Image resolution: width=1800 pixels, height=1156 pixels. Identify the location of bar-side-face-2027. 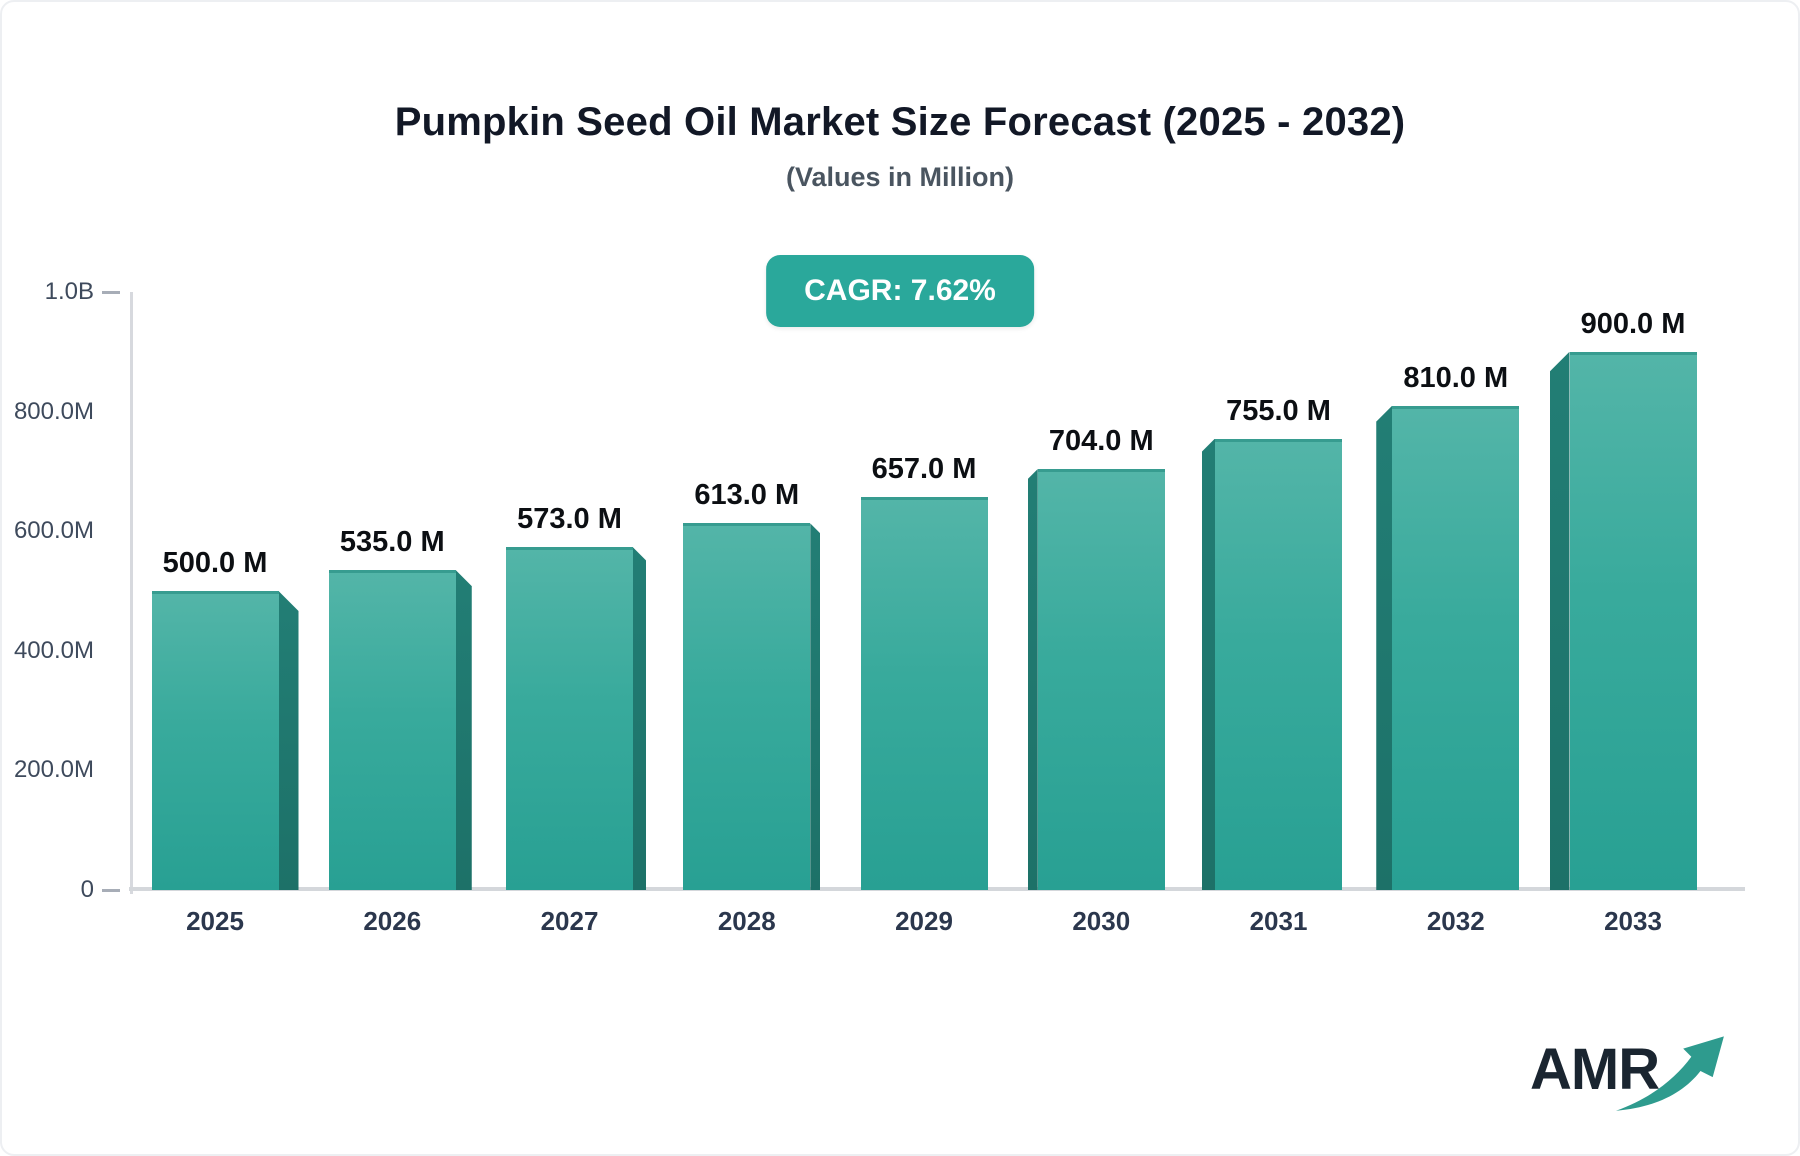
(639, 718).